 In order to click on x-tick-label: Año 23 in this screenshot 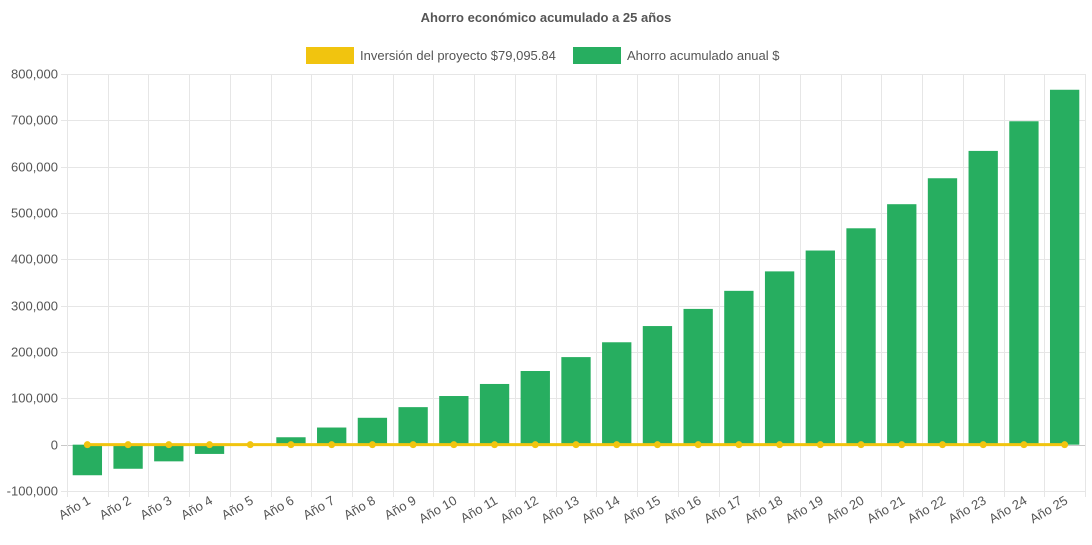, I will do `click(967, 510)`.